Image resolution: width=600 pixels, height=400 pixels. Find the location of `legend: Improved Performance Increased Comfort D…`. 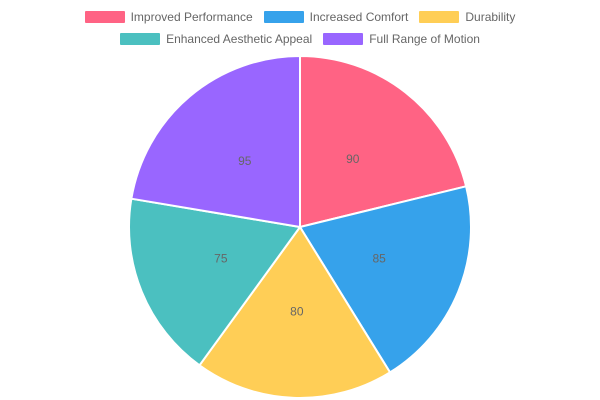

legend: Improved Performance Increased Comfort D… is located at coordinates (300, 28).